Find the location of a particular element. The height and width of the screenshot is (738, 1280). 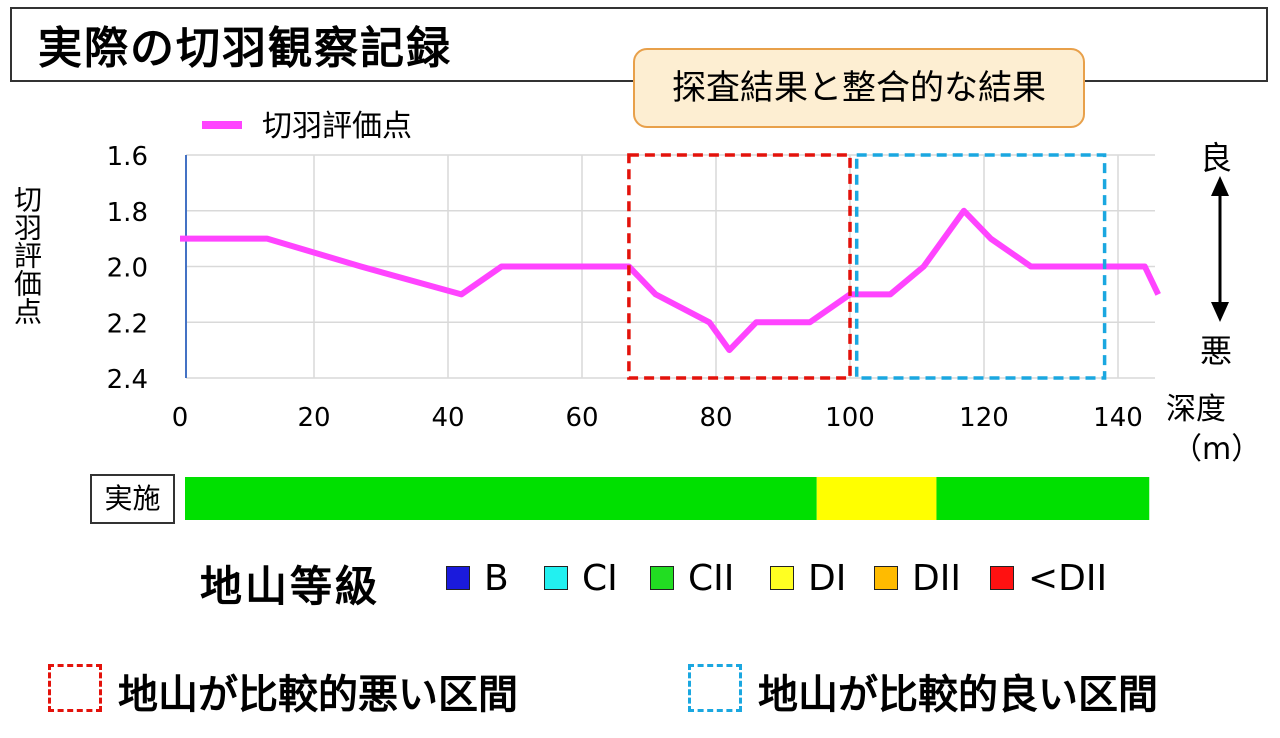

grade-item-di: DI is located at coordinates (808, 578).